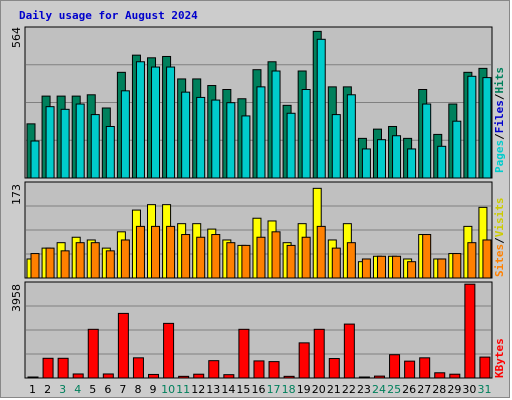 The width and height of the screenshot is (512, 400). I want to click on day-label-23: 23, so click(364, 389).